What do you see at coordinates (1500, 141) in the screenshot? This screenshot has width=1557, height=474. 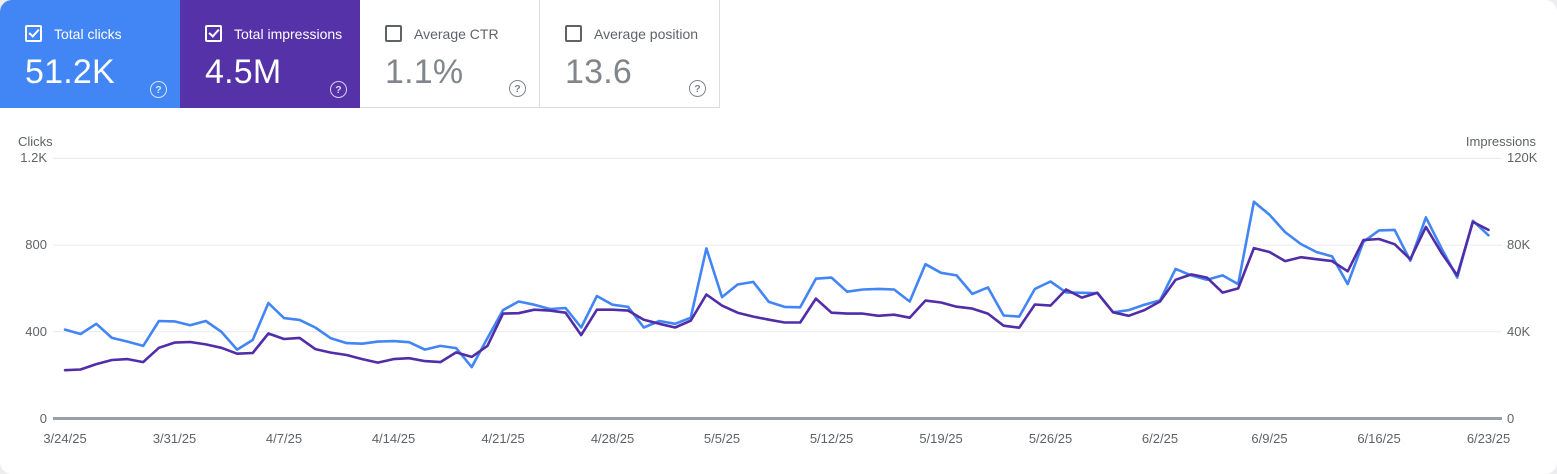 I see `right-axis-title: Impressions` at bounding box center [1500, 141].